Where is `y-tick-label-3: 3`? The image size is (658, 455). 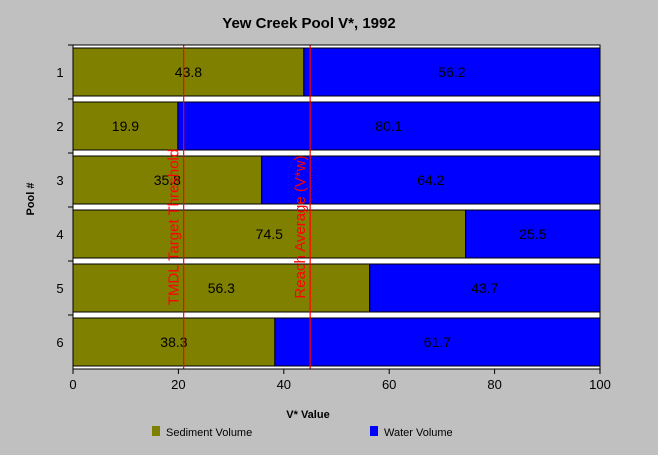 y-tick-label-3: 3 is located at coordinates (59, 180).